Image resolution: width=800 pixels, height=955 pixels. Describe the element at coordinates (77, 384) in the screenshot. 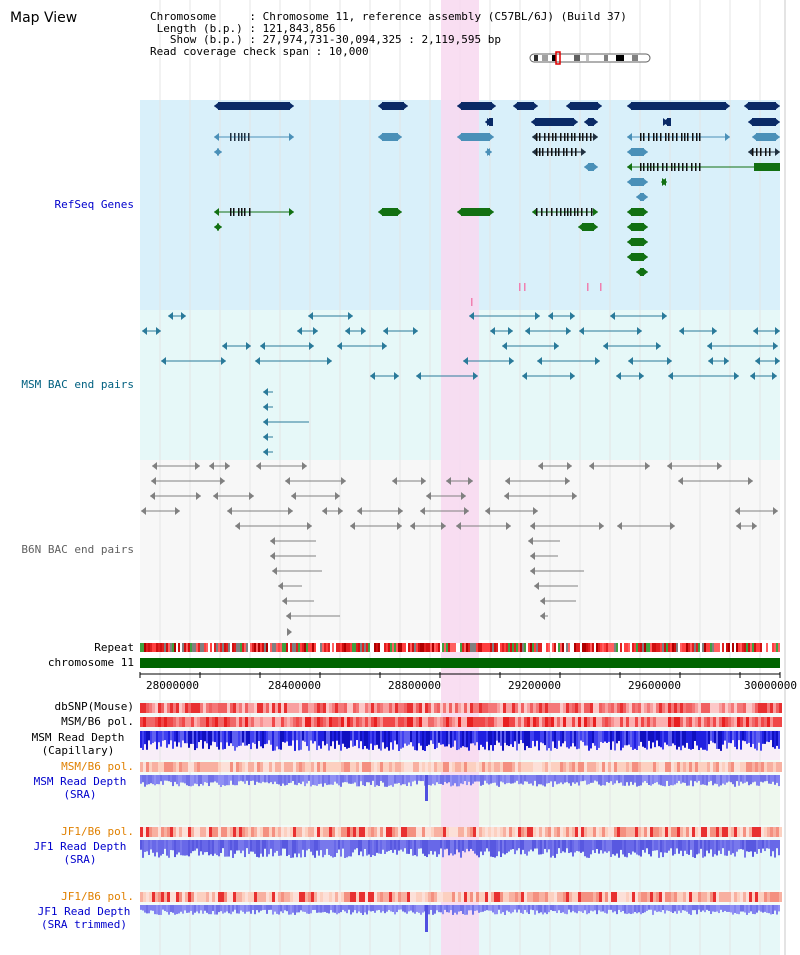

I see `track-label-msm-bac: MSM BAC end pairs` at that location.